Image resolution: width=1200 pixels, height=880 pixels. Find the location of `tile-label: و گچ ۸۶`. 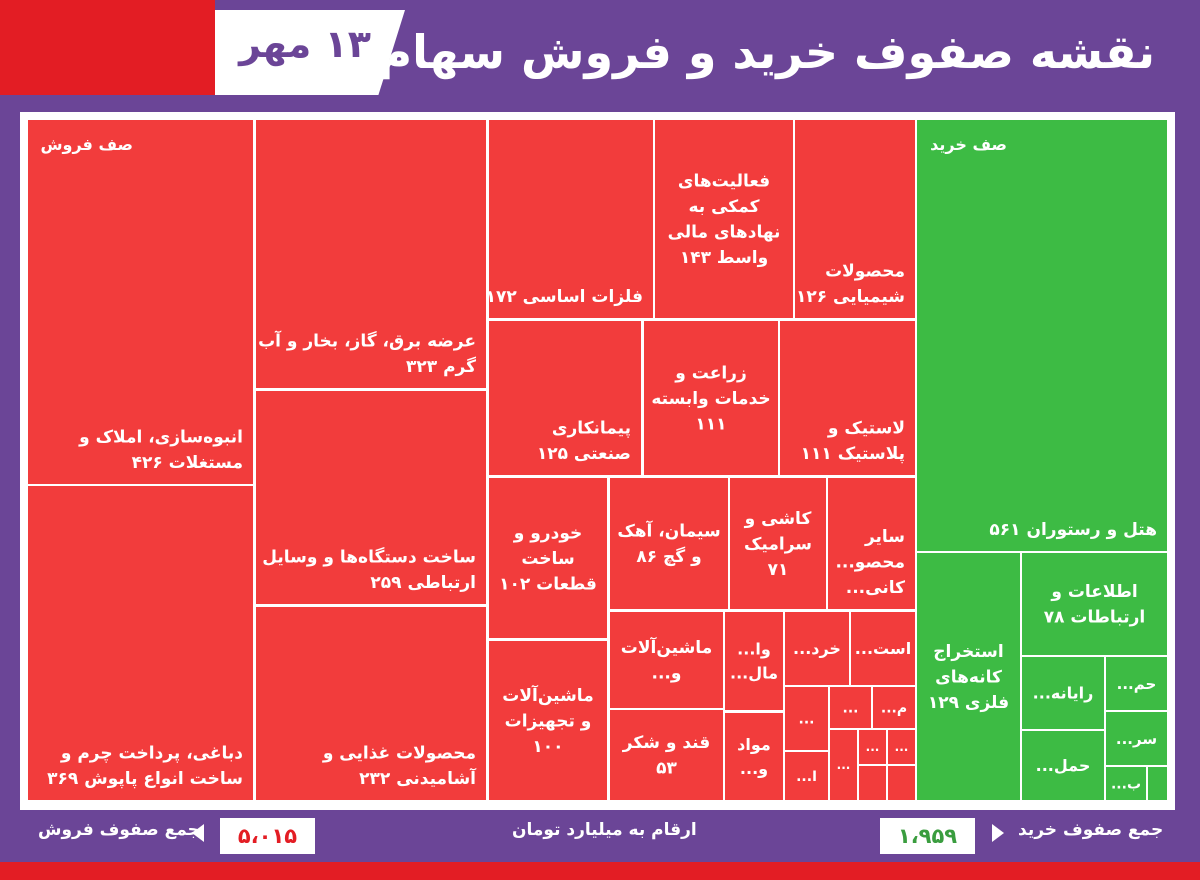

tile-label: و گچ ۸۶ is located at coordinates (668, 556).